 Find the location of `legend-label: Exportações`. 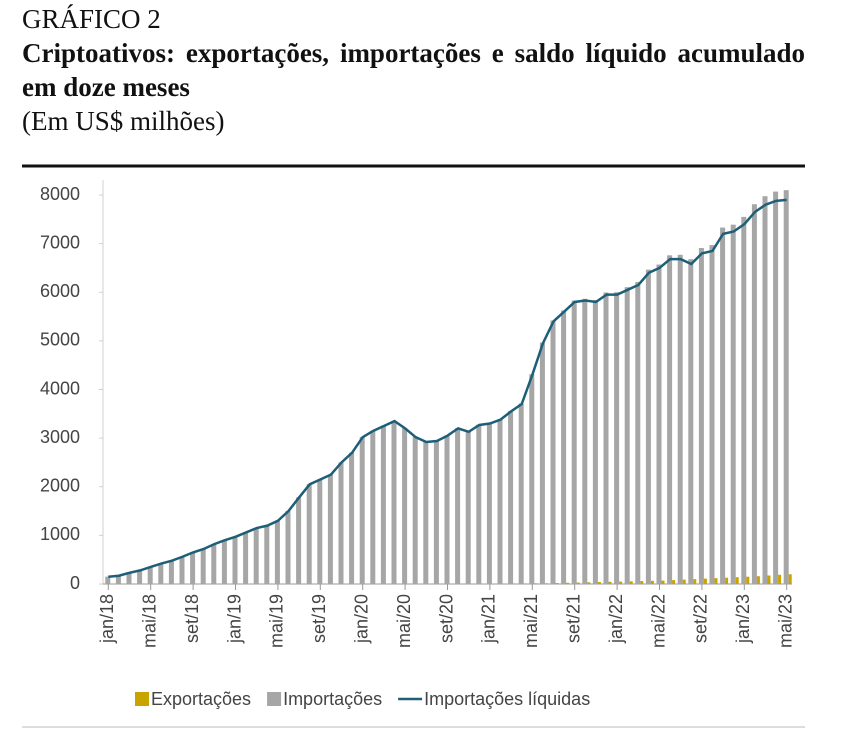

legend-label: Exportações is located at coordinates (201, 699).